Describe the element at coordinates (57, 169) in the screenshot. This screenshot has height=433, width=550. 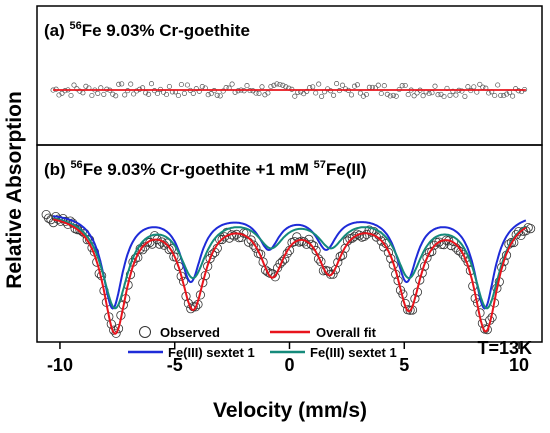
I see `panel-b-prefix: (b)` at that location.